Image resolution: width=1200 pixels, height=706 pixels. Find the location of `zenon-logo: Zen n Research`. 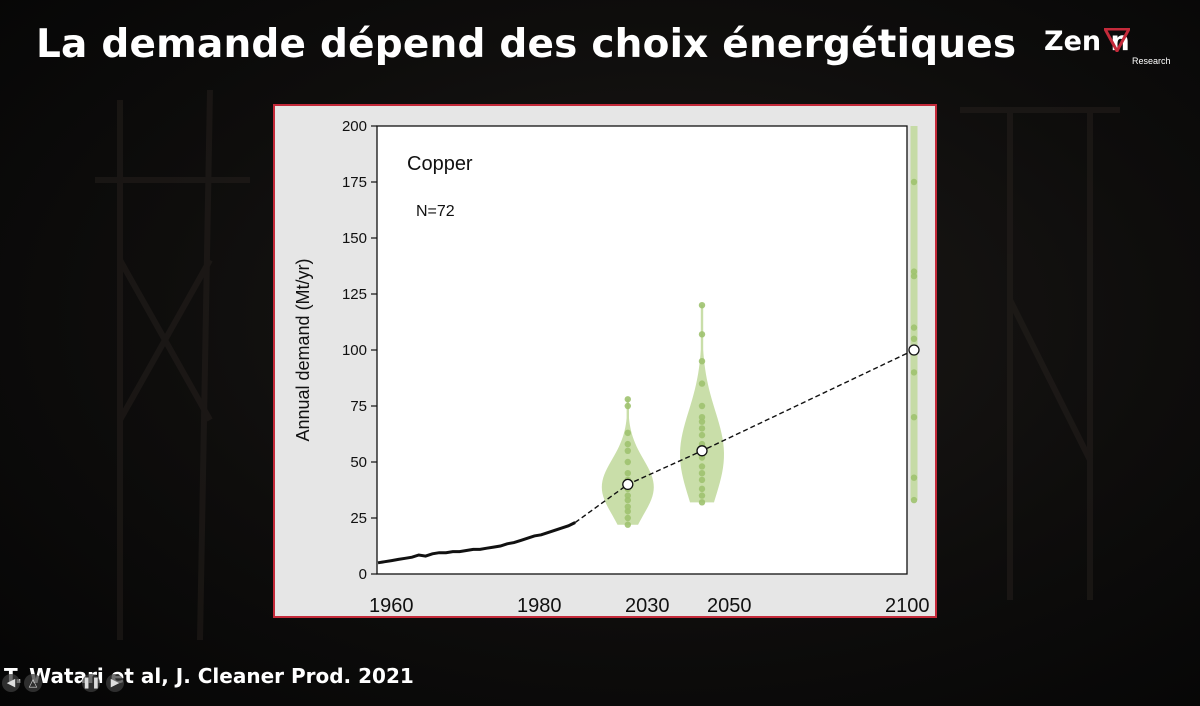

zenon-logo: Zen n Research is located at coordinates (1109, 46).